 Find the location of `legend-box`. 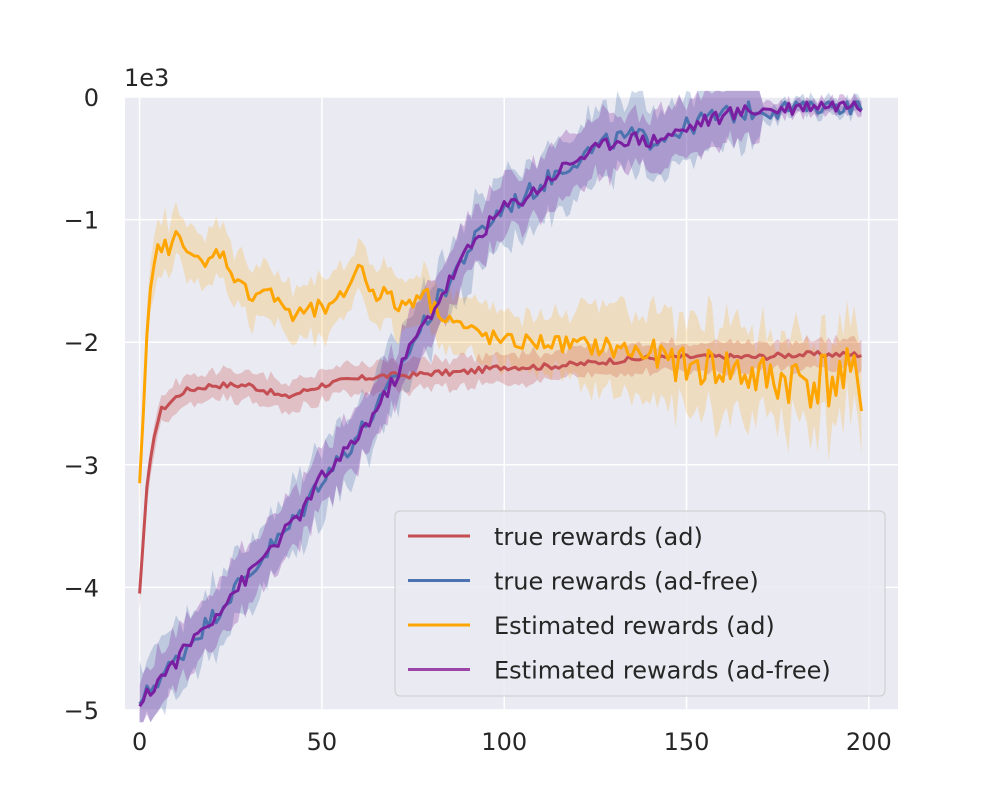

legend-box is located at coordinates (640, 603).